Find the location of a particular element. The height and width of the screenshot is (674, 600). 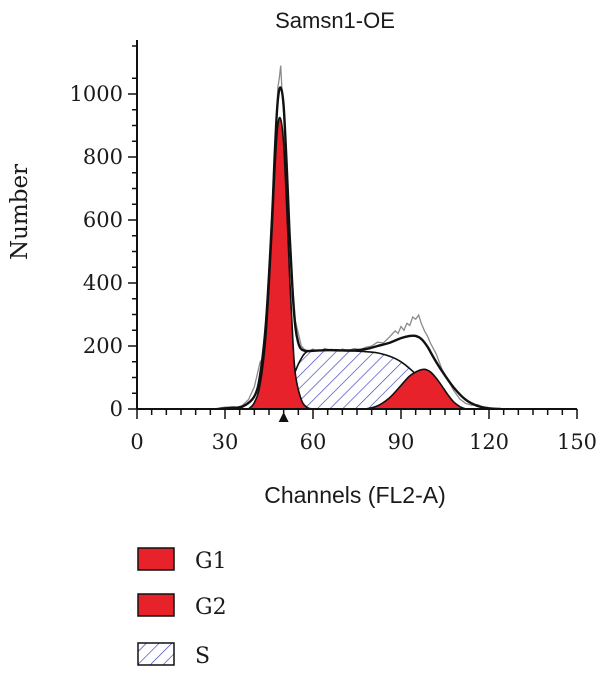

chart-title: Samsn1-OE is located at coordinates (335, 20).